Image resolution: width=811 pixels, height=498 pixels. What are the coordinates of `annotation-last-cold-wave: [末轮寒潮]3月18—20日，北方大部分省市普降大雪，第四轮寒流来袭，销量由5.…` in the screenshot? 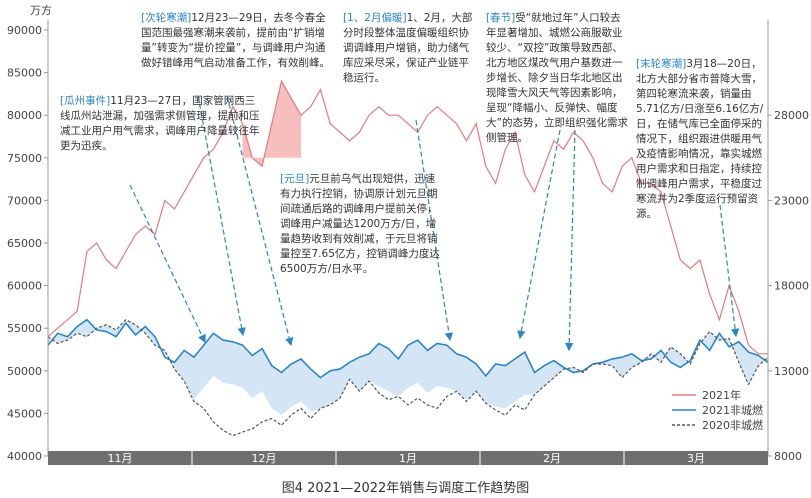 It's located at (701, 139).